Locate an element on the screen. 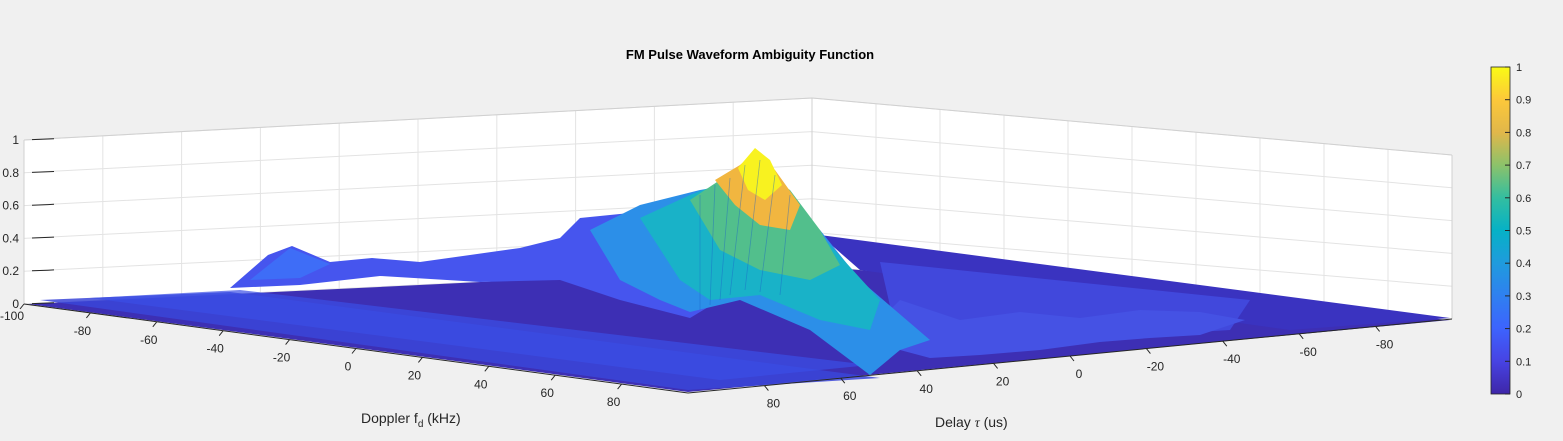 Image resolution: width=1563 pixels, height=441 pixels. doppler-axis-line is located at coordinates (356, 348).